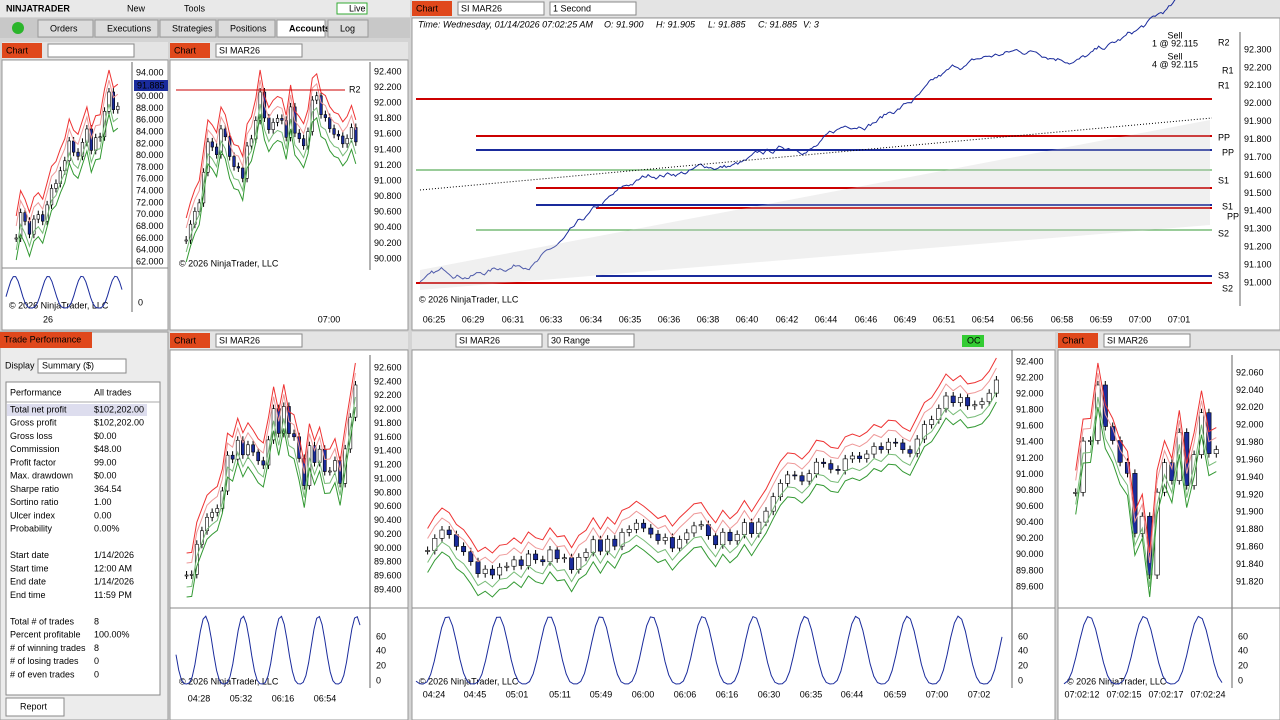 This screenshot has height=720, width=1280. Describe the element at coordinates (1117, 681) in the screenshot. I see `copyright: © 2026 NinjaTrader, LLC` at that location.